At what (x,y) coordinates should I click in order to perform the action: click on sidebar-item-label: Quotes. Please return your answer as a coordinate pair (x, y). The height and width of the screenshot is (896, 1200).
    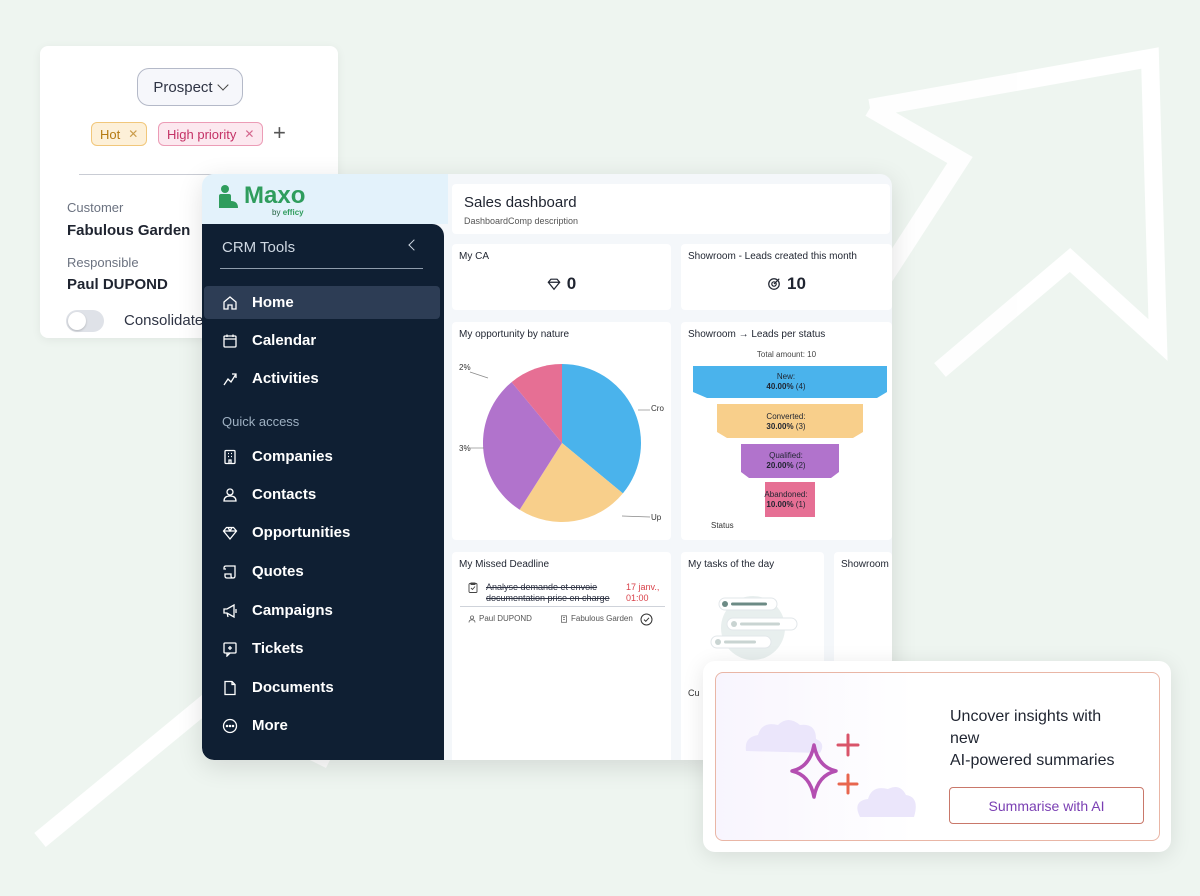
    Looking at the image, I should click on (278, 571).